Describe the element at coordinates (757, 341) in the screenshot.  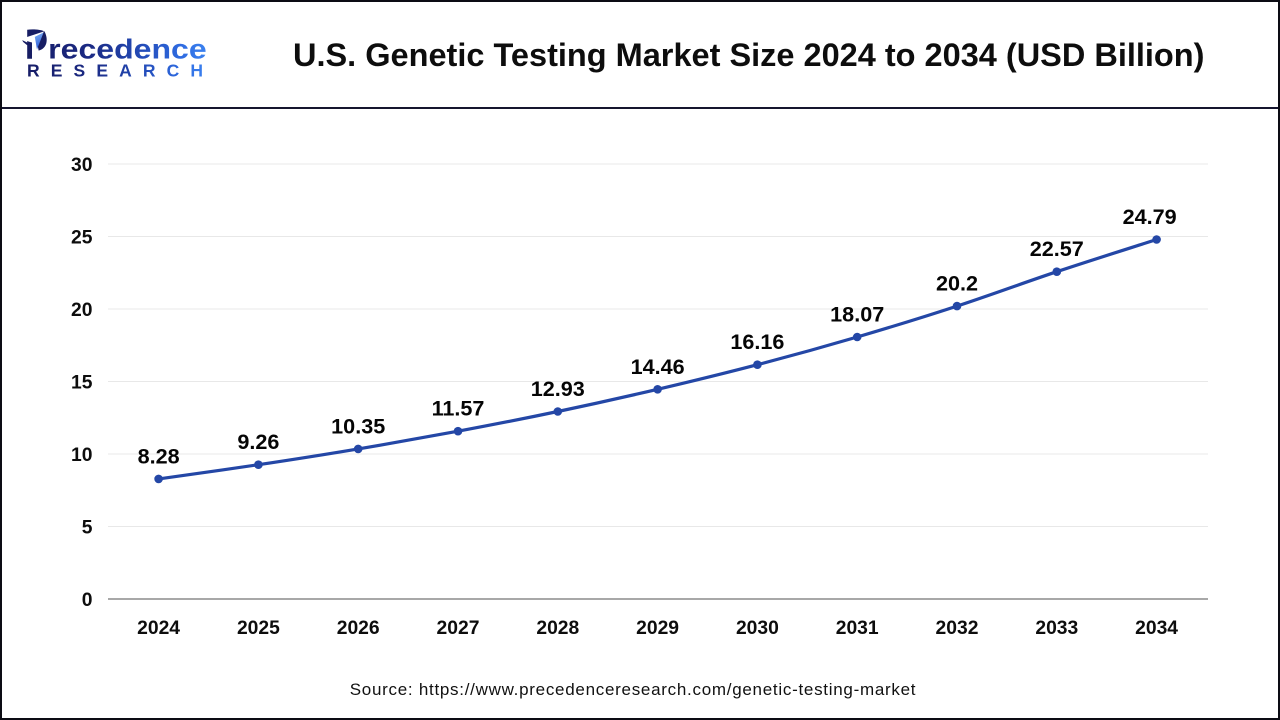
I see `svg-text: 16.16` at that location.